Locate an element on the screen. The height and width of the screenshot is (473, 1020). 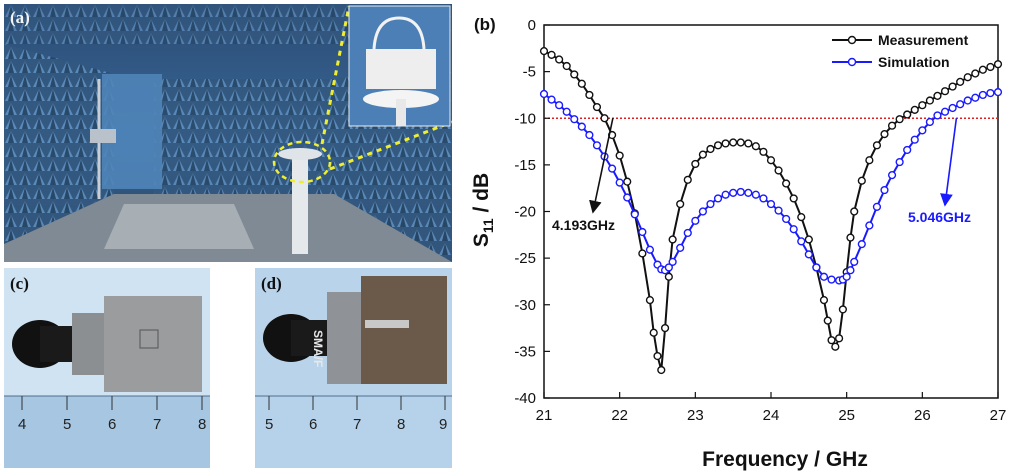
panel-label-b: (b) is located at coordinates (485, 24).